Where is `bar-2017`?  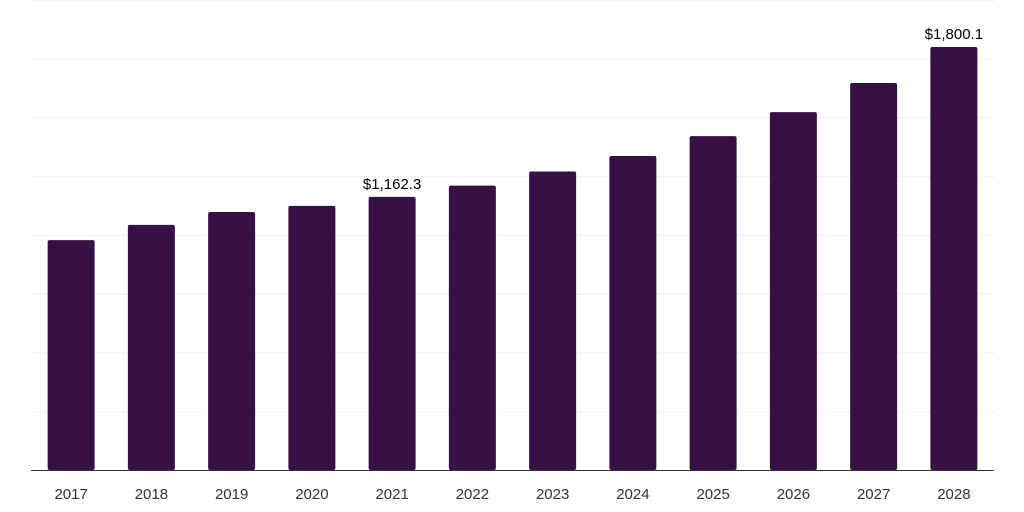
bar-2017 is located at coordinates (71, 355).